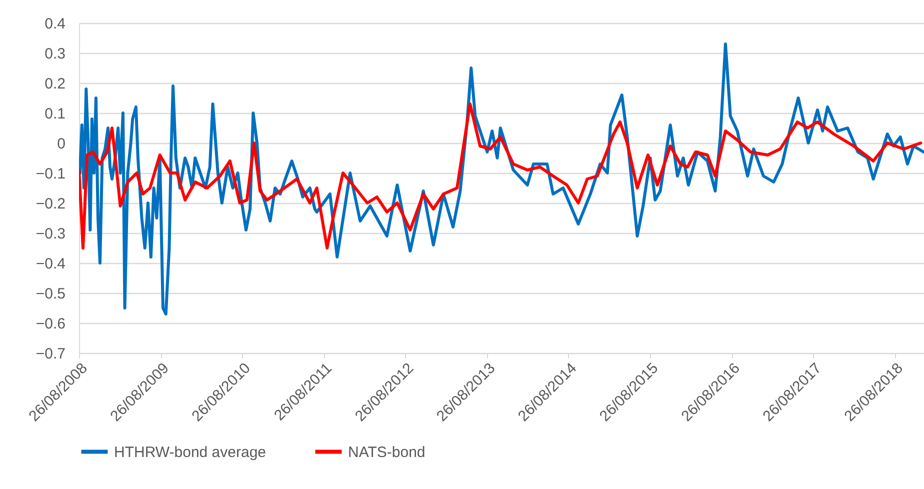 This screenshot has height=489, width=924. Describe the element at coordinates (51, 204) in the screenshot. I see `y-tick-label: −0.2` at that location.